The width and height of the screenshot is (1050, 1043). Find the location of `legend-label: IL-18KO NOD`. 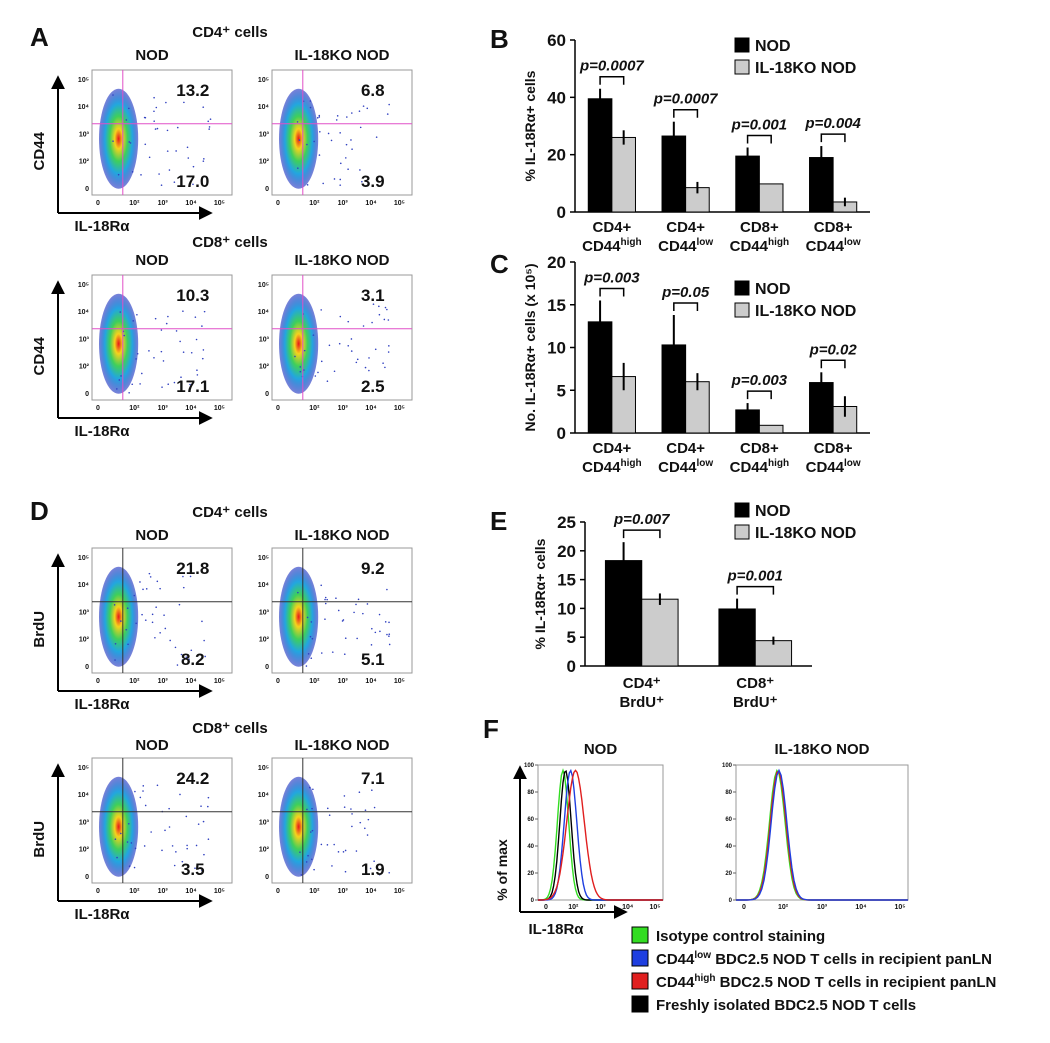

legend-label: IL-18KO NOD is located at coordinates (805, 68).